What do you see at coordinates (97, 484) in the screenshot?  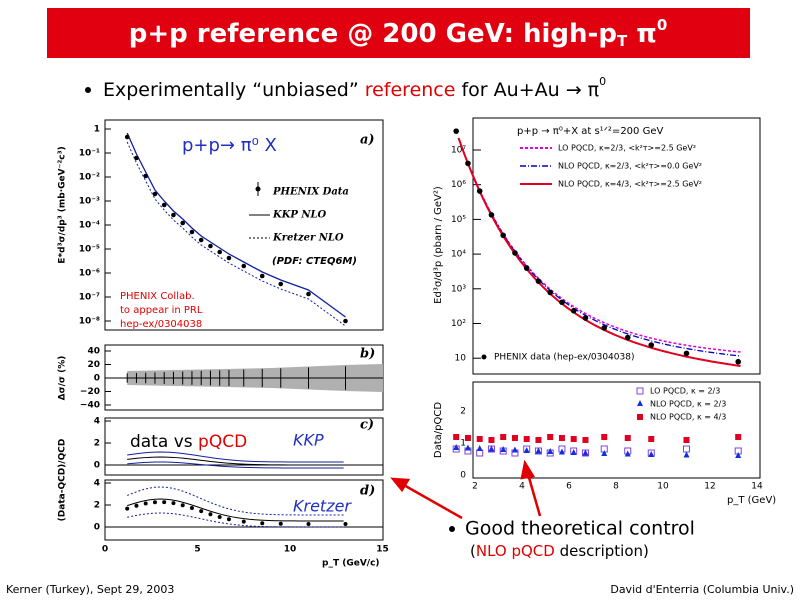 I see `y-tick-label: 4` at bounding box center [97, 484].